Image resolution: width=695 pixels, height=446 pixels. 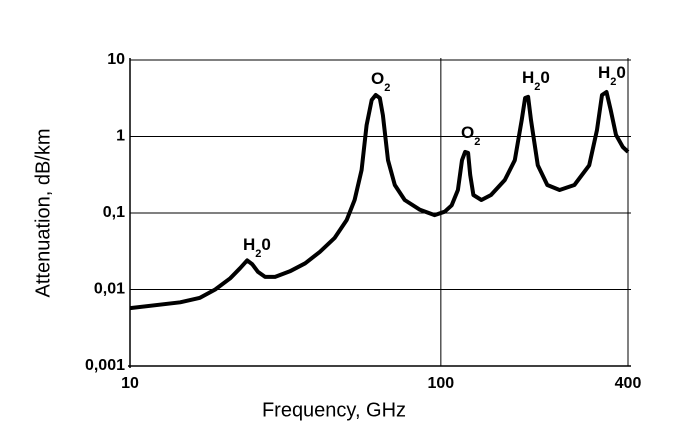 I want to click on x-tick-label: 400, so click(x=628, y=383).